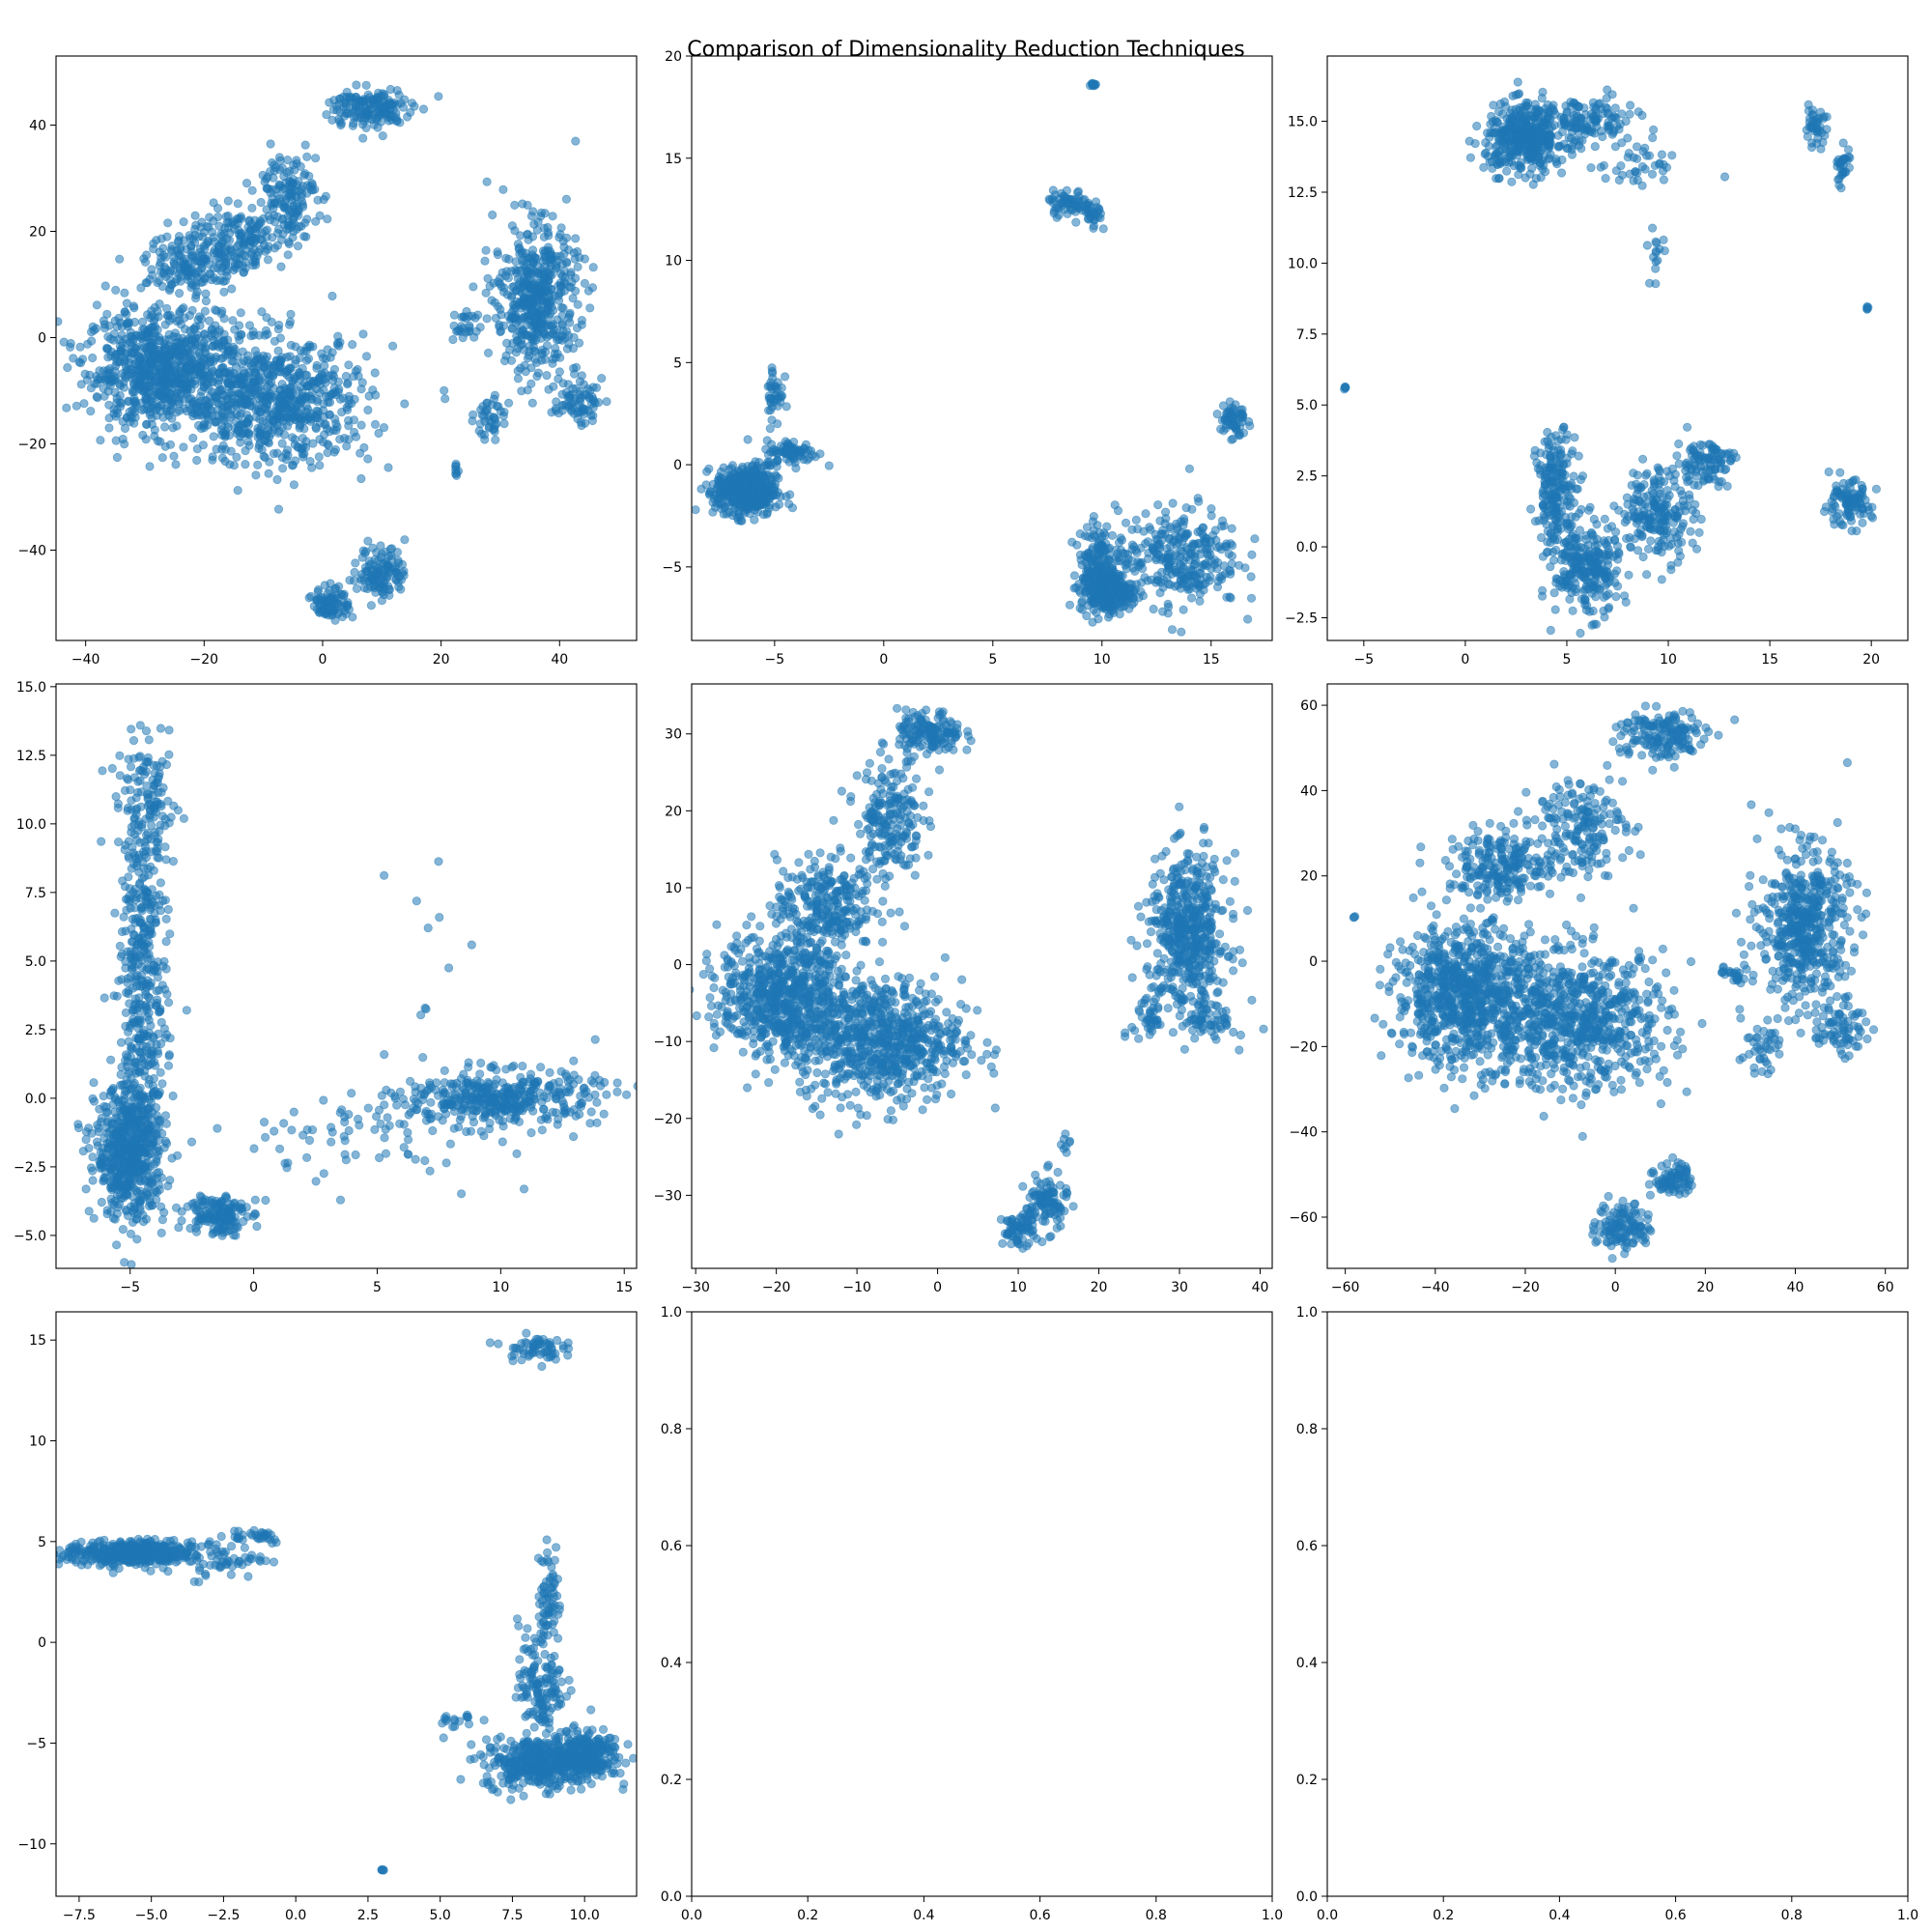  What do you see at coordinates (677, 363) in the screenshot?
I see `y-tick-label: 5` at bounding box center [677, 363].